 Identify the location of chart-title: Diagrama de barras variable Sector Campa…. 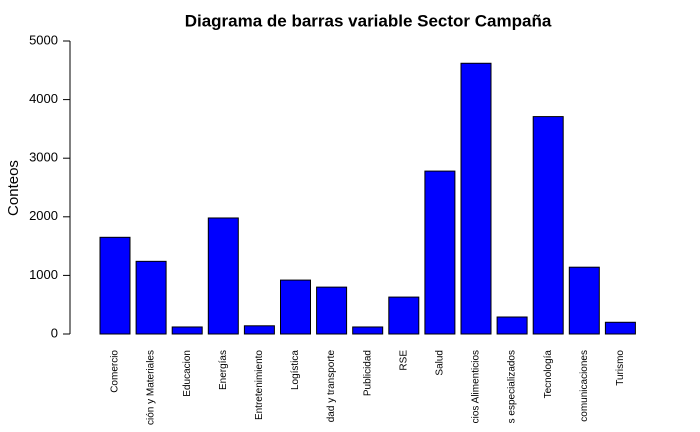
(368, 20).